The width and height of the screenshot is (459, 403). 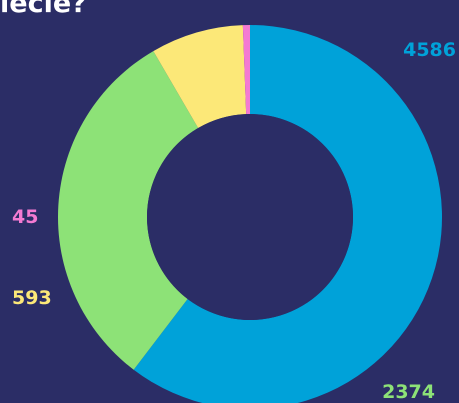 I want to click on slice-label-4586: 4586, so click(x=429, y=50).